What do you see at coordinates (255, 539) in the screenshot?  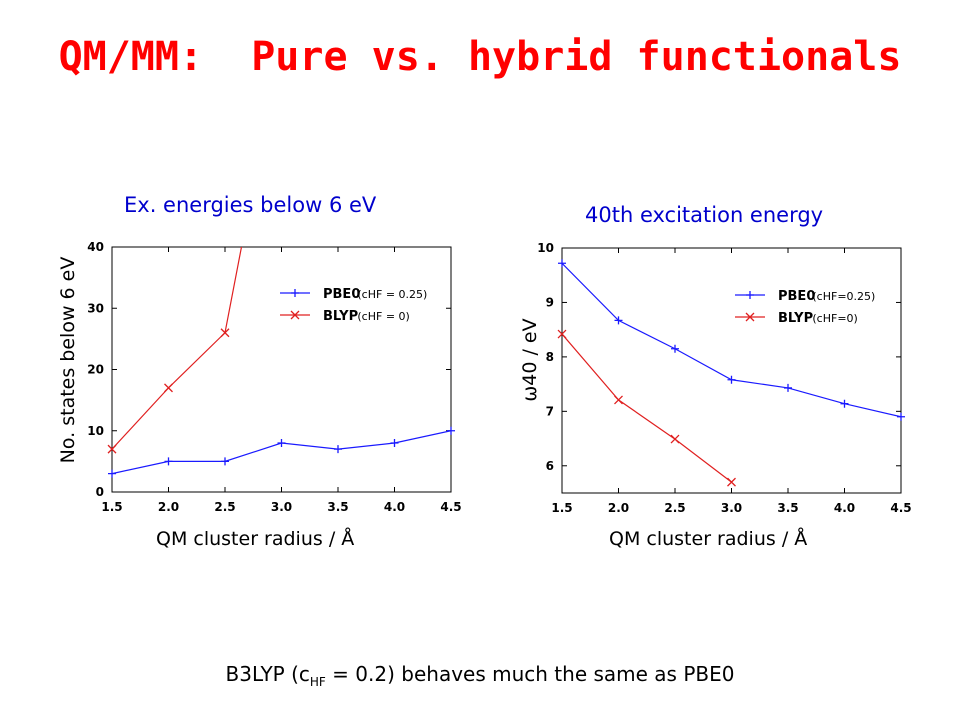 I see `left-x-axis-label: QM cluster radius / Å` at bounding box center [255, 539].